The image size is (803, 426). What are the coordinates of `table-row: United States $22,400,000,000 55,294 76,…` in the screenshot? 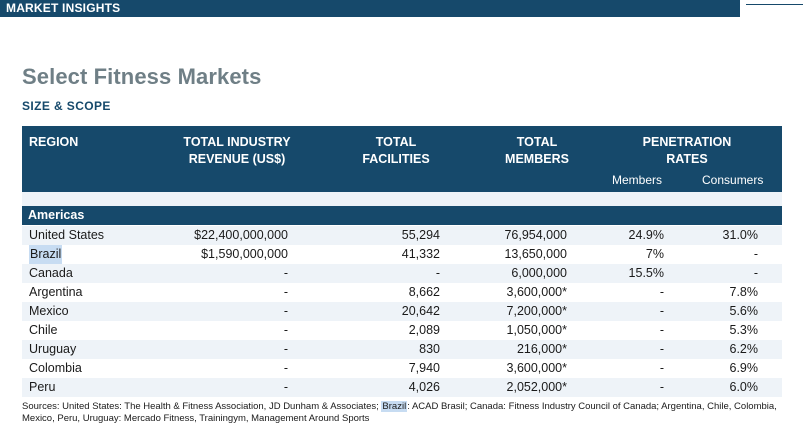 It's located at (402, 235).